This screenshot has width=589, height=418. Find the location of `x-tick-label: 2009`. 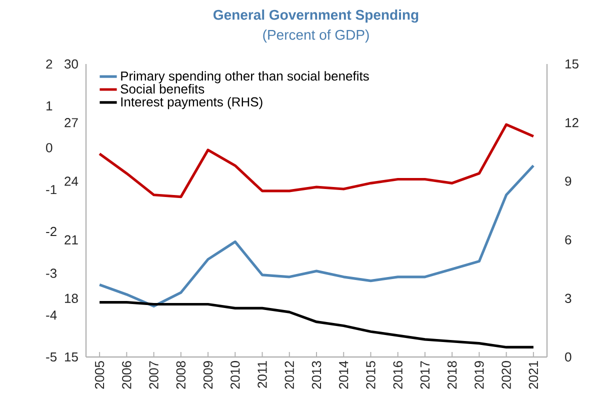

x-tick-label: 2009 is located at coordinates (208, 375).